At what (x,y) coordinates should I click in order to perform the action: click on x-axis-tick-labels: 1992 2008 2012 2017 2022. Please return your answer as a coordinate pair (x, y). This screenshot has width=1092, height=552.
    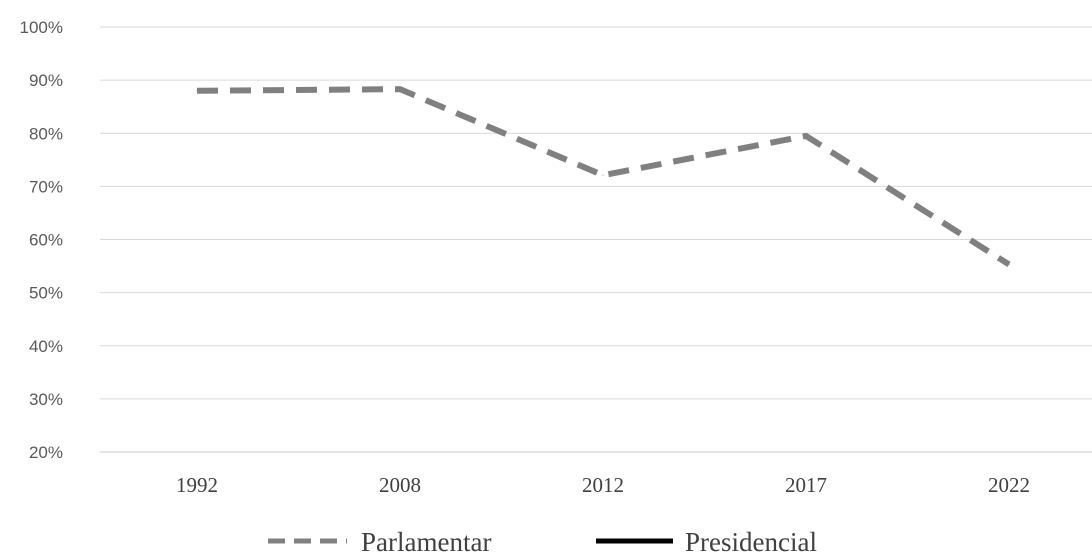
    Looking at the image, I should click on (603, 485).